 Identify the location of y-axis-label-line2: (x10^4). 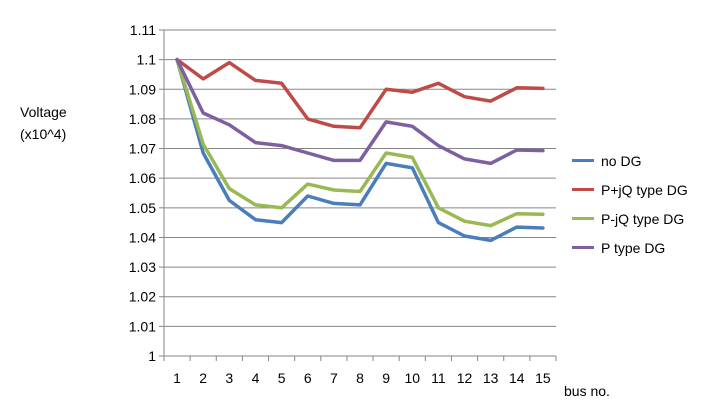
(43, 134).